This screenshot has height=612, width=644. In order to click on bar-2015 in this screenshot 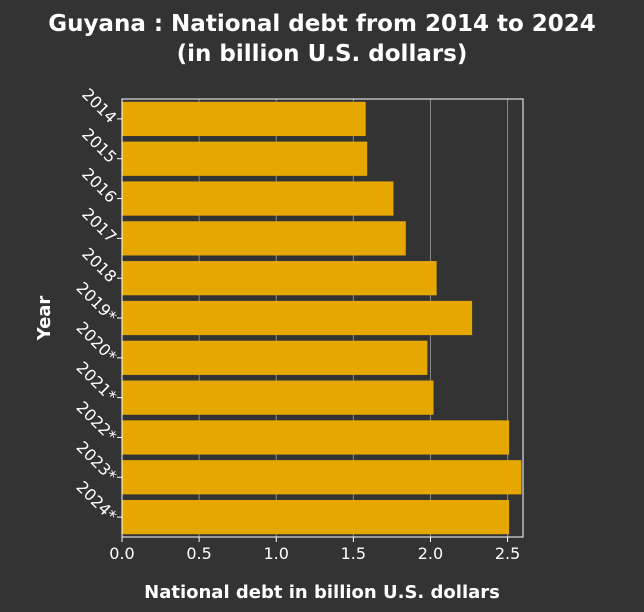, I will do `click(245, 158)`.